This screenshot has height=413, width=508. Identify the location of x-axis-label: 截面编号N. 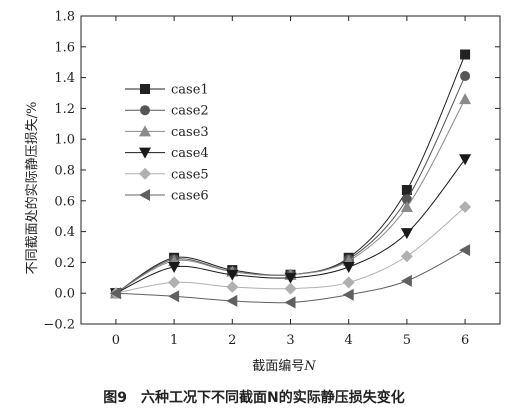
(284, 366).